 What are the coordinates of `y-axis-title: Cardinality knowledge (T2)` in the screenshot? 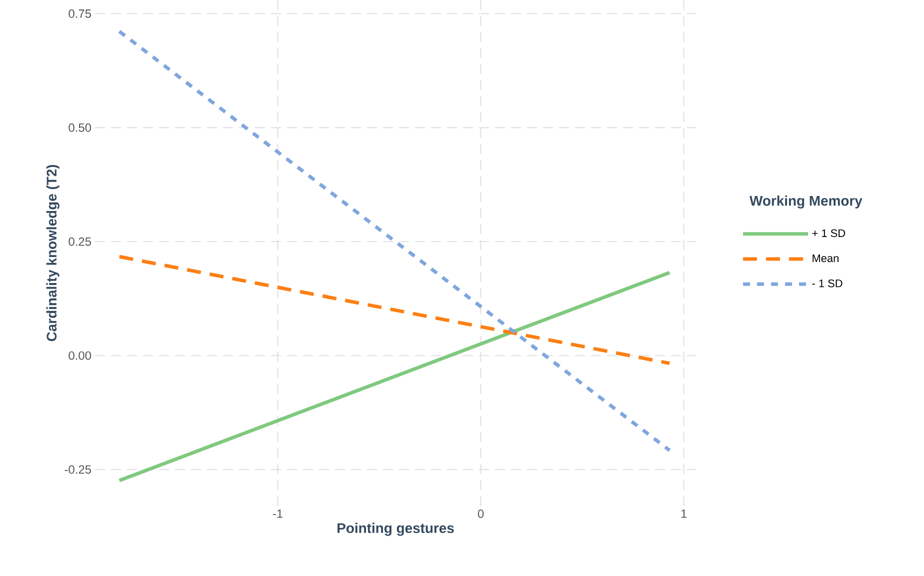 It's located at (53, 253).